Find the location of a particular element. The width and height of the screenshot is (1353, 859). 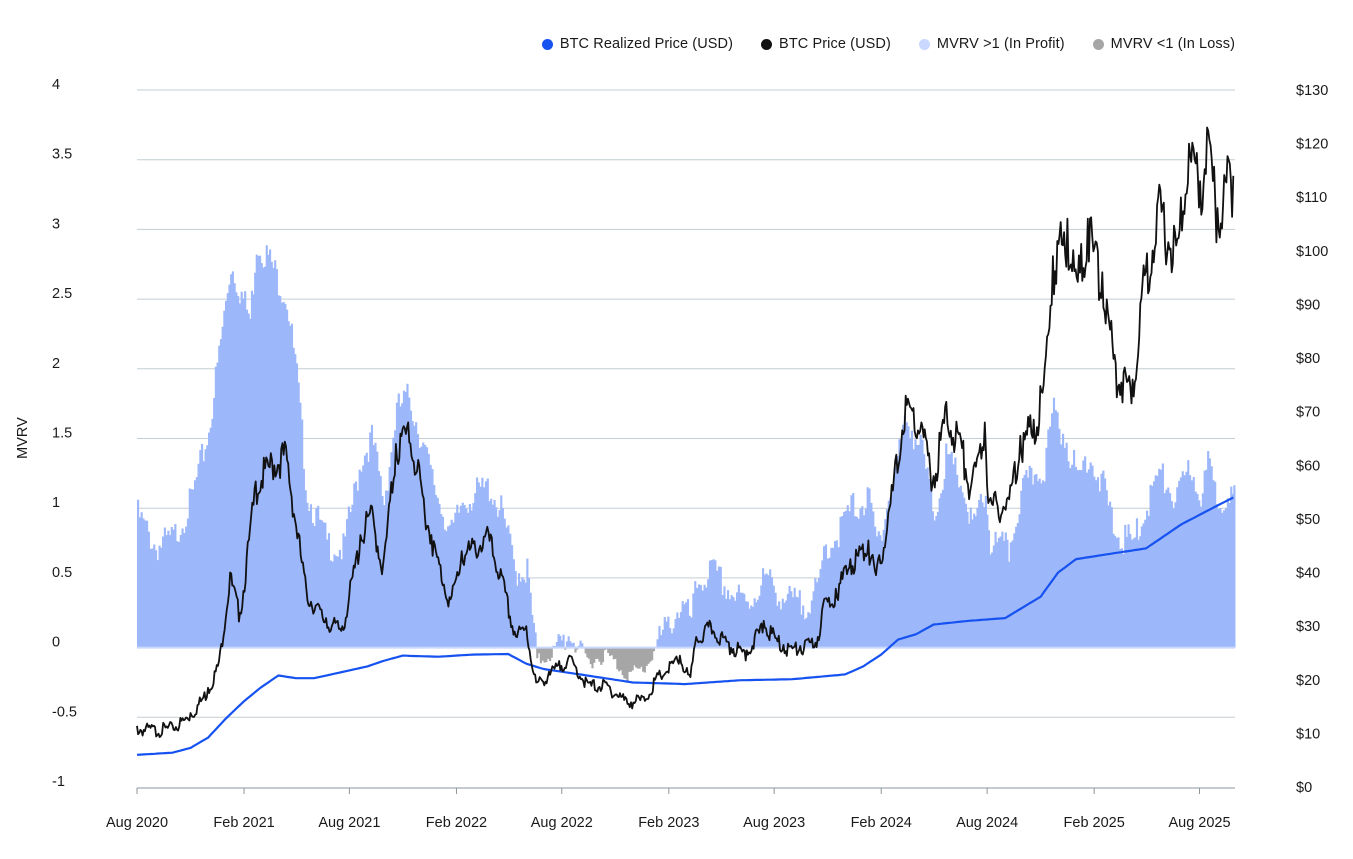

legend-label-loss: MVRV <1 (In Loss) is located at coordinates (1172, 44).